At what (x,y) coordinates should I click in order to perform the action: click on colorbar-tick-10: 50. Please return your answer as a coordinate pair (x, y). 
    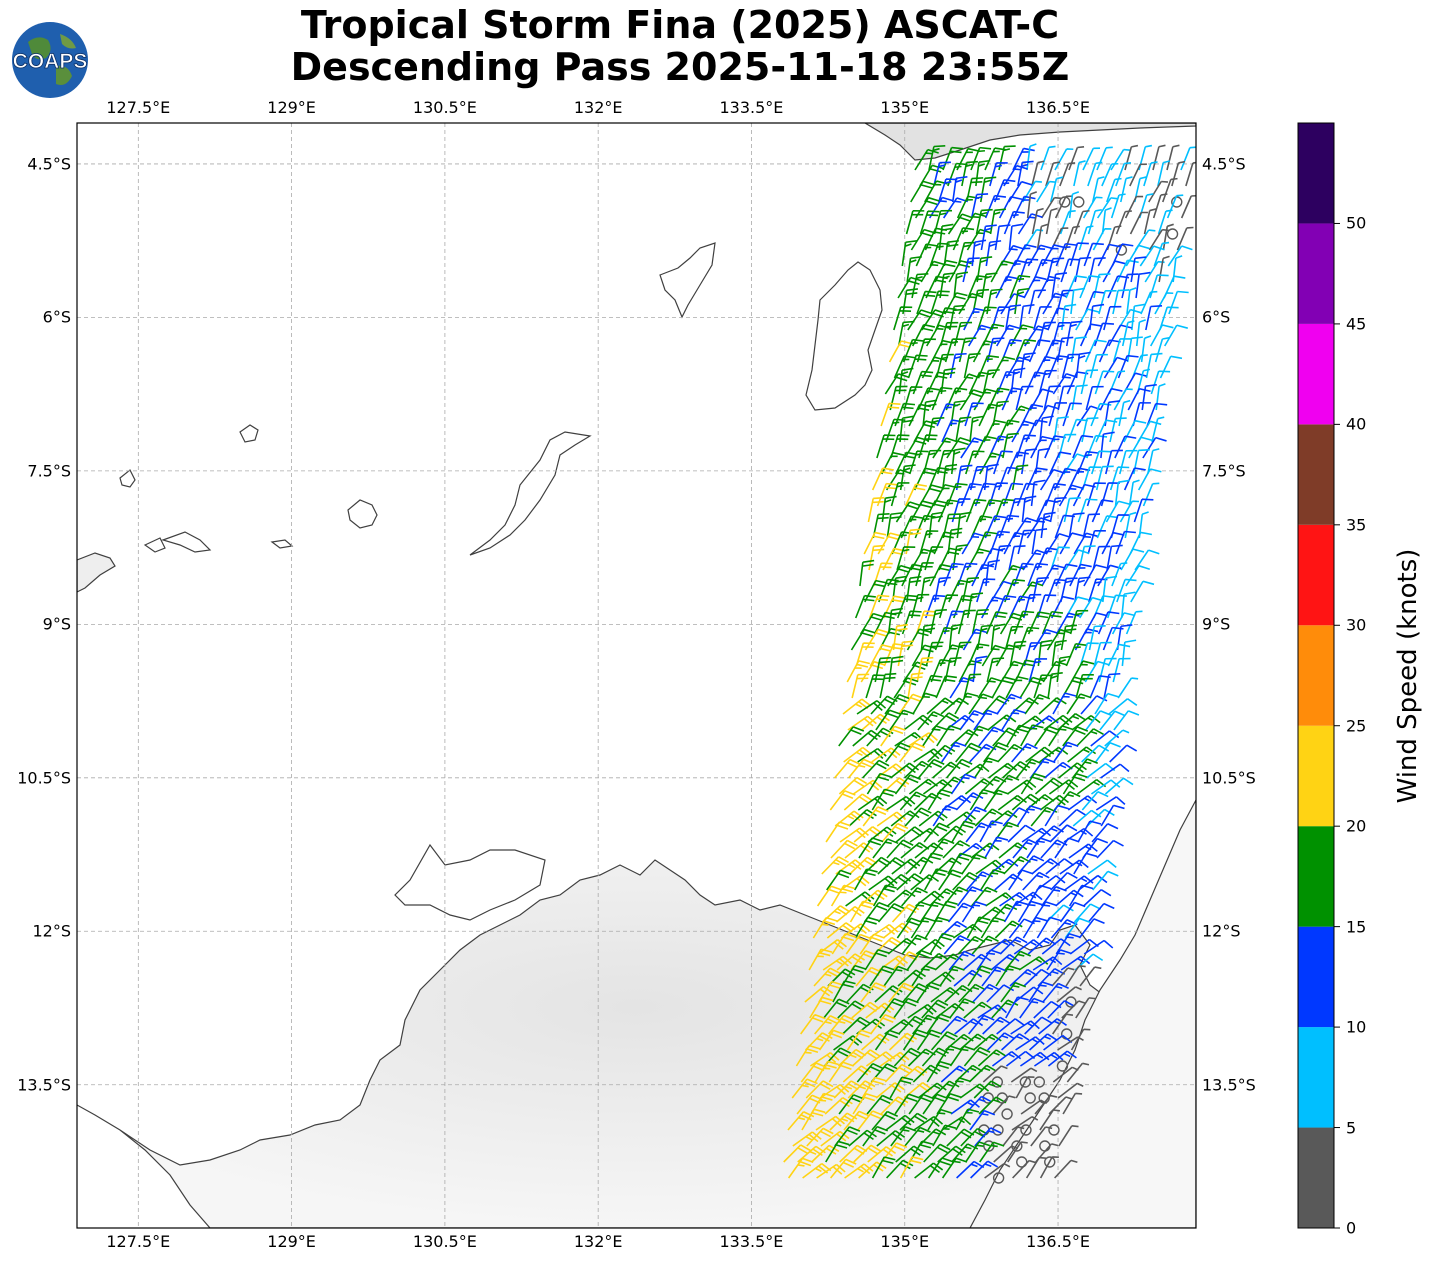
    Looking at the image, I should click on (1356, 223).